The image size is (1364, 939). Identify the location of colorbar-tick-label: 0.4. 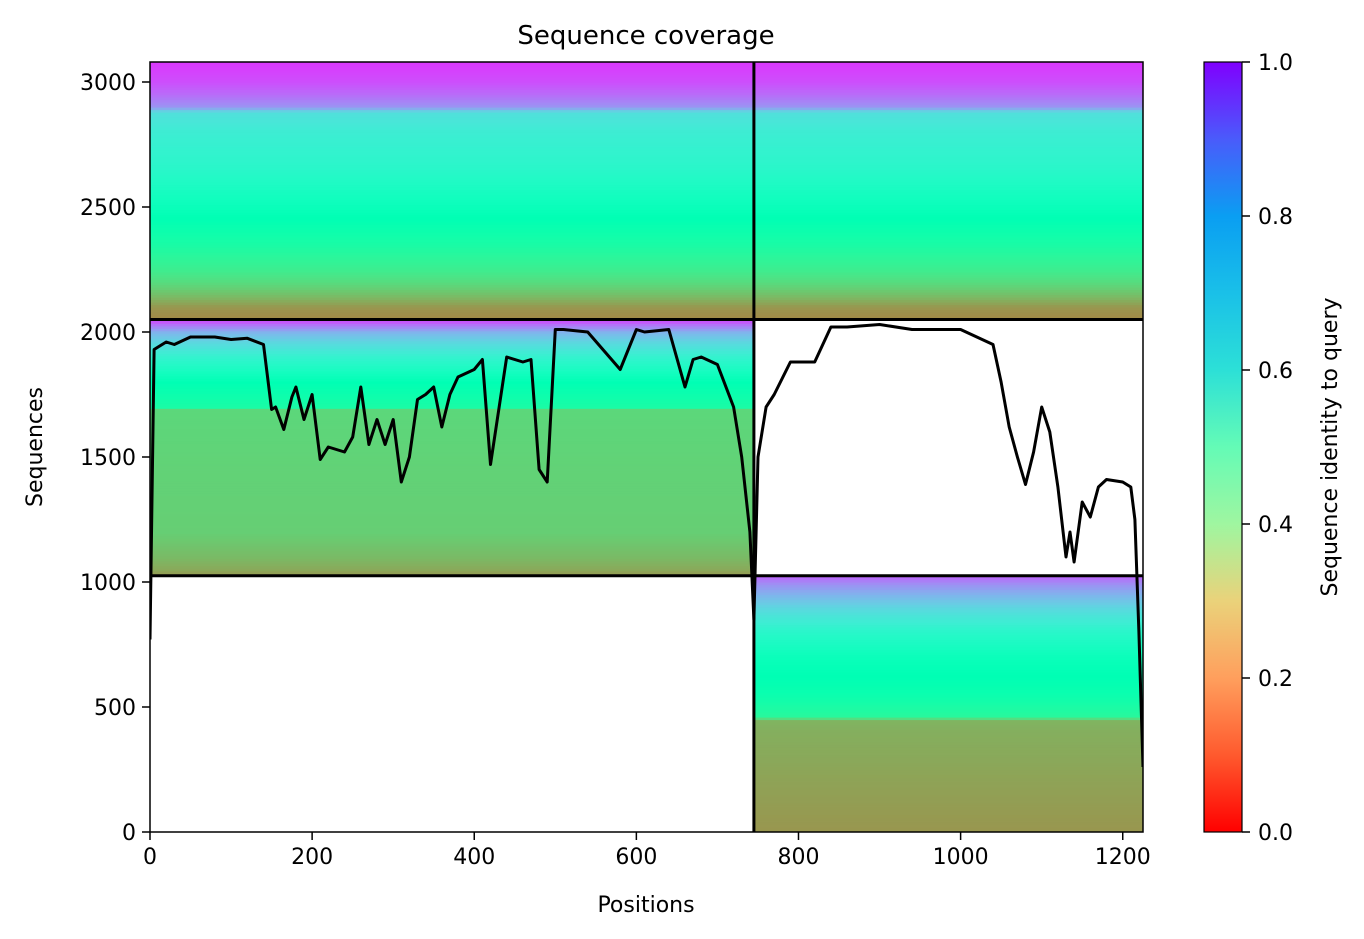
(1275, 525).